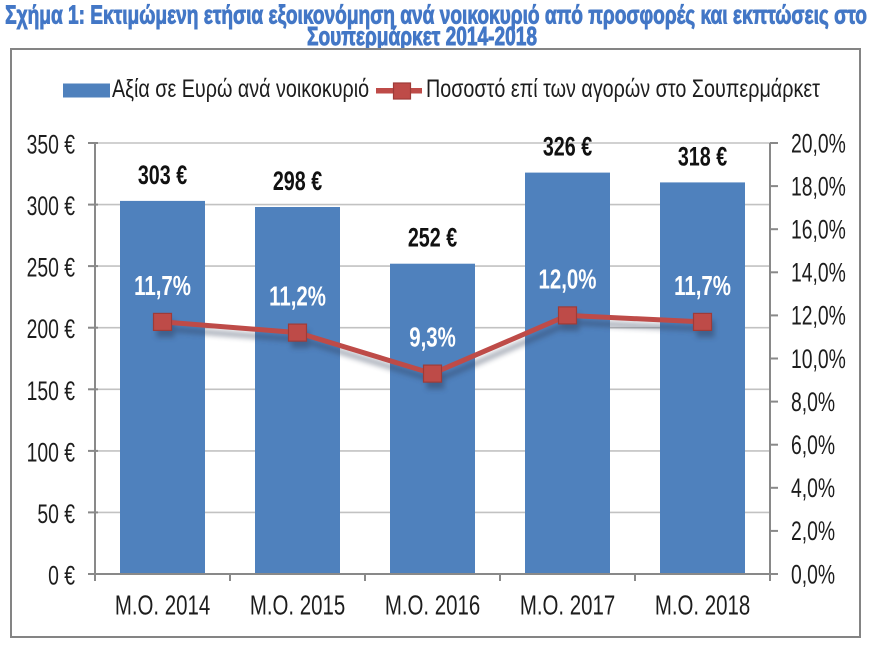 The width and height of the screenshot is (873, 652). I want to click on svg-text: 16,0%, so click(818, 230).